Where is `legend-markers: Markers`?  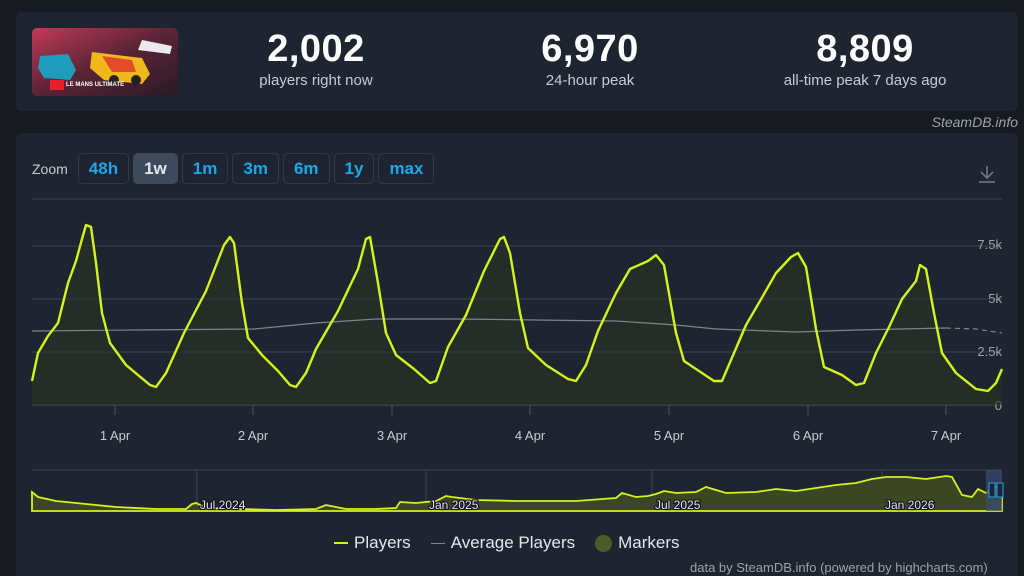
legend-markers: Markers is located at coordinates (637, 543).